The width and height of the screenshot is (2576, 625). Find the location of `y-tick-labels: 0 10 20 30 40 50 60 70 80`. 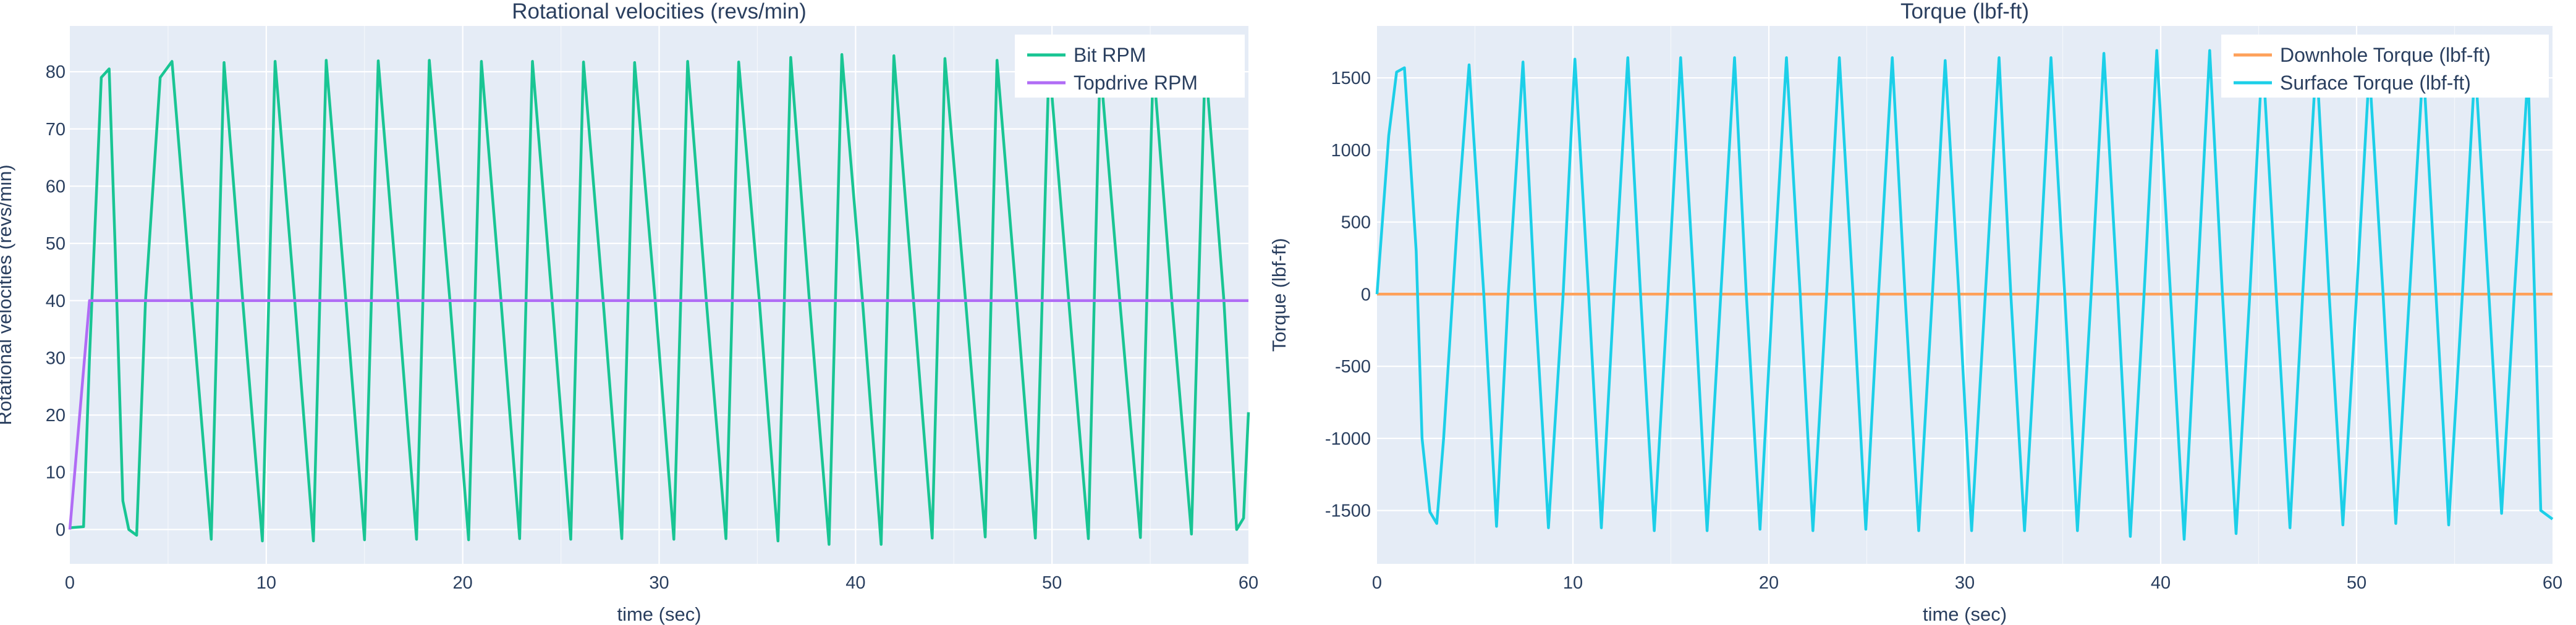

y-tick-labels: 0 10 20 30 40 50 60 70 80 is located at coordinates (56, 301).